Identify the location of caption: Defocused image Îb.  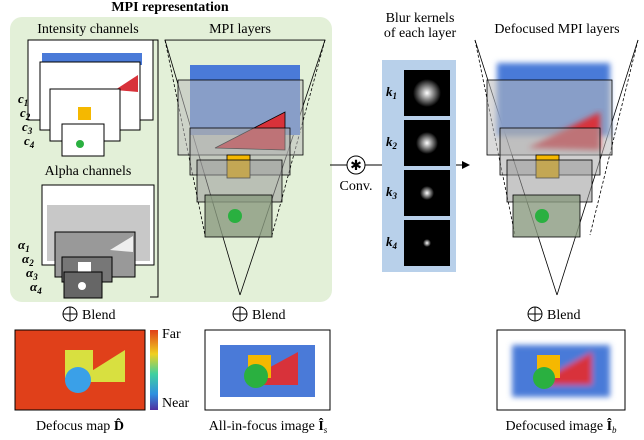
(561, 426).